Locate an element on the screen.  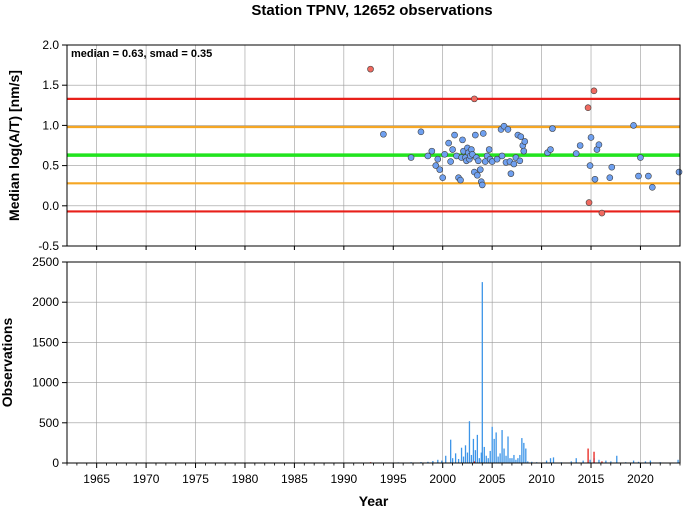
x-axis-label: Year is located at coordinates (374, 501).